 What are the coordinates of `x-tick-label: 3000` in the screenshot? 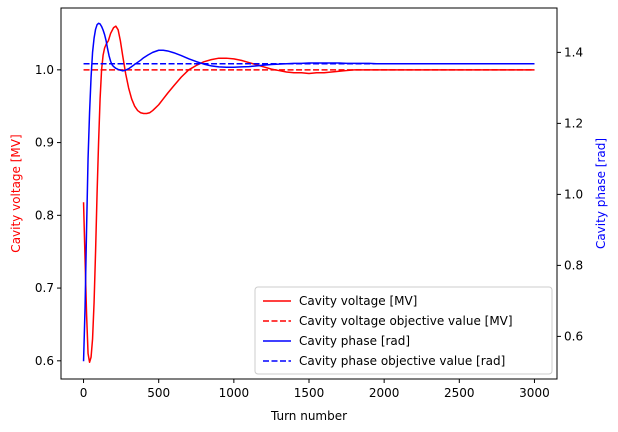 It's located at (534, 393).